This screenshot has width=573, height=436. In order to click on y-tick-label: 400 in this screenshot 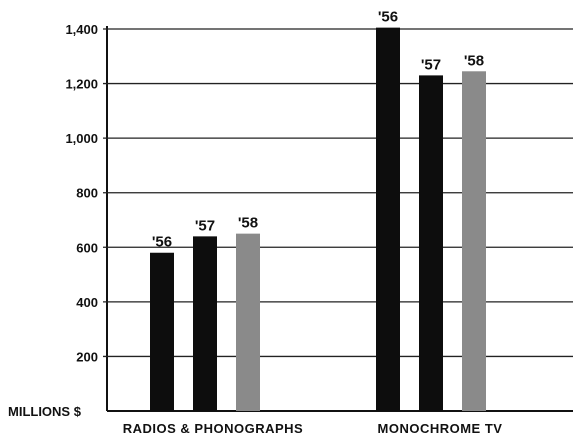, I will do `click(87, 302)`.